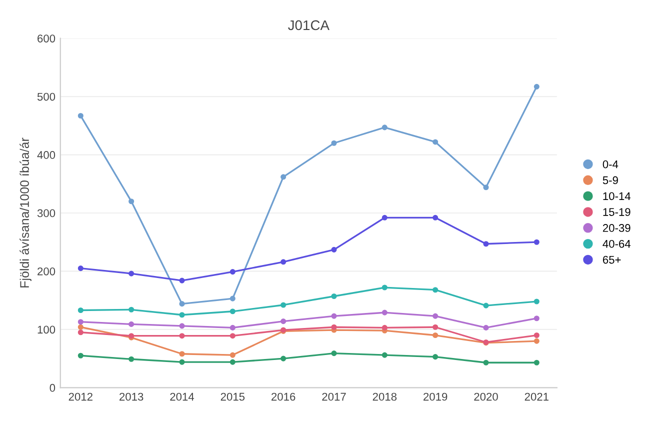 This screenshot has width=671, height=426. I want to click on legend-label: 10-14, so click(617, 196).